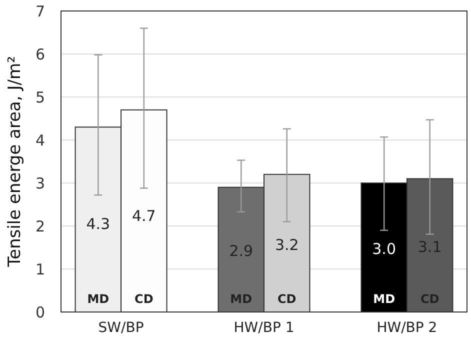  I want to click on series-label: MD, so click(98, 299).